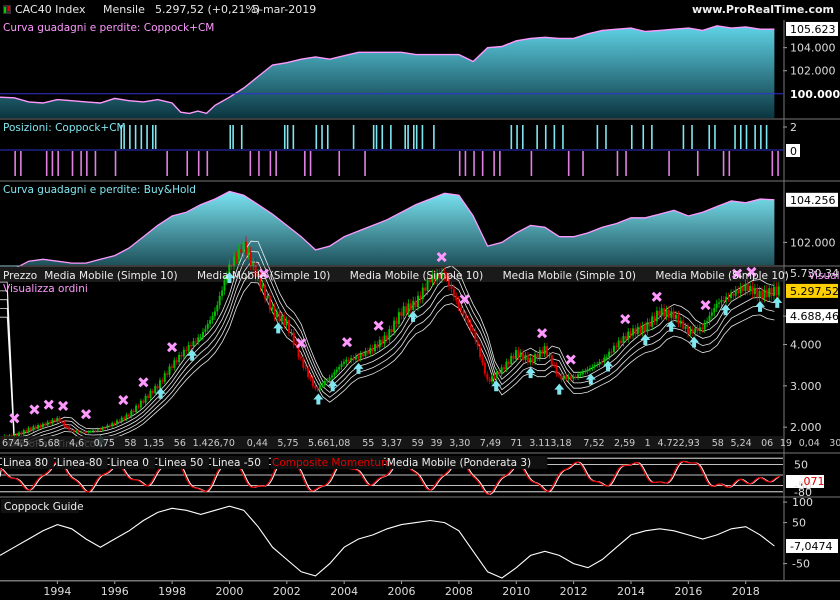 The image size is (840, 600). I want to click on site-logo: www.ProRealTime.com, so click(762, 9).